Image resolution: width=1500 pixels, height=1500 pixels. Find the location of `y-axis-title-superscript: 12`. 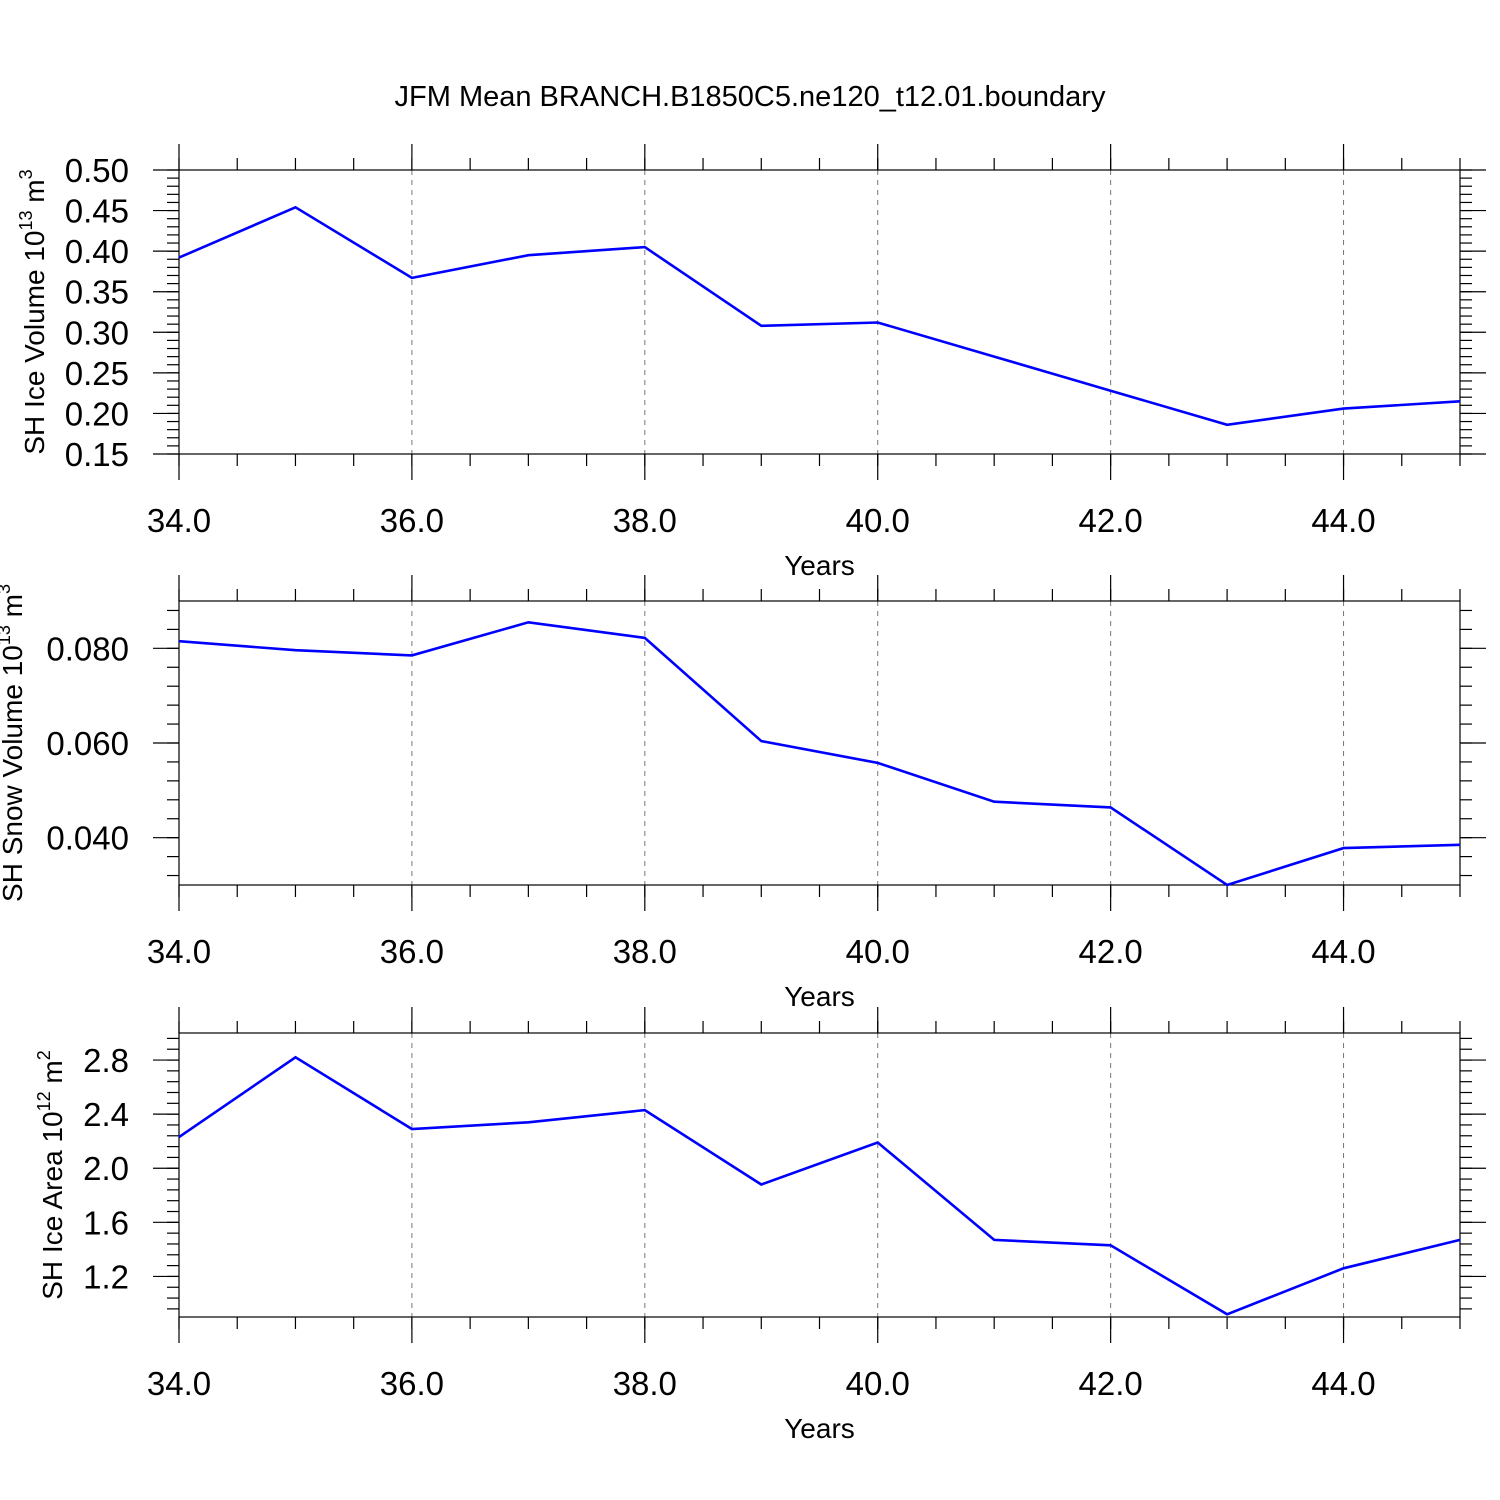

y-axis-title-superscript: 12 is located at coordinates (44, 1101).